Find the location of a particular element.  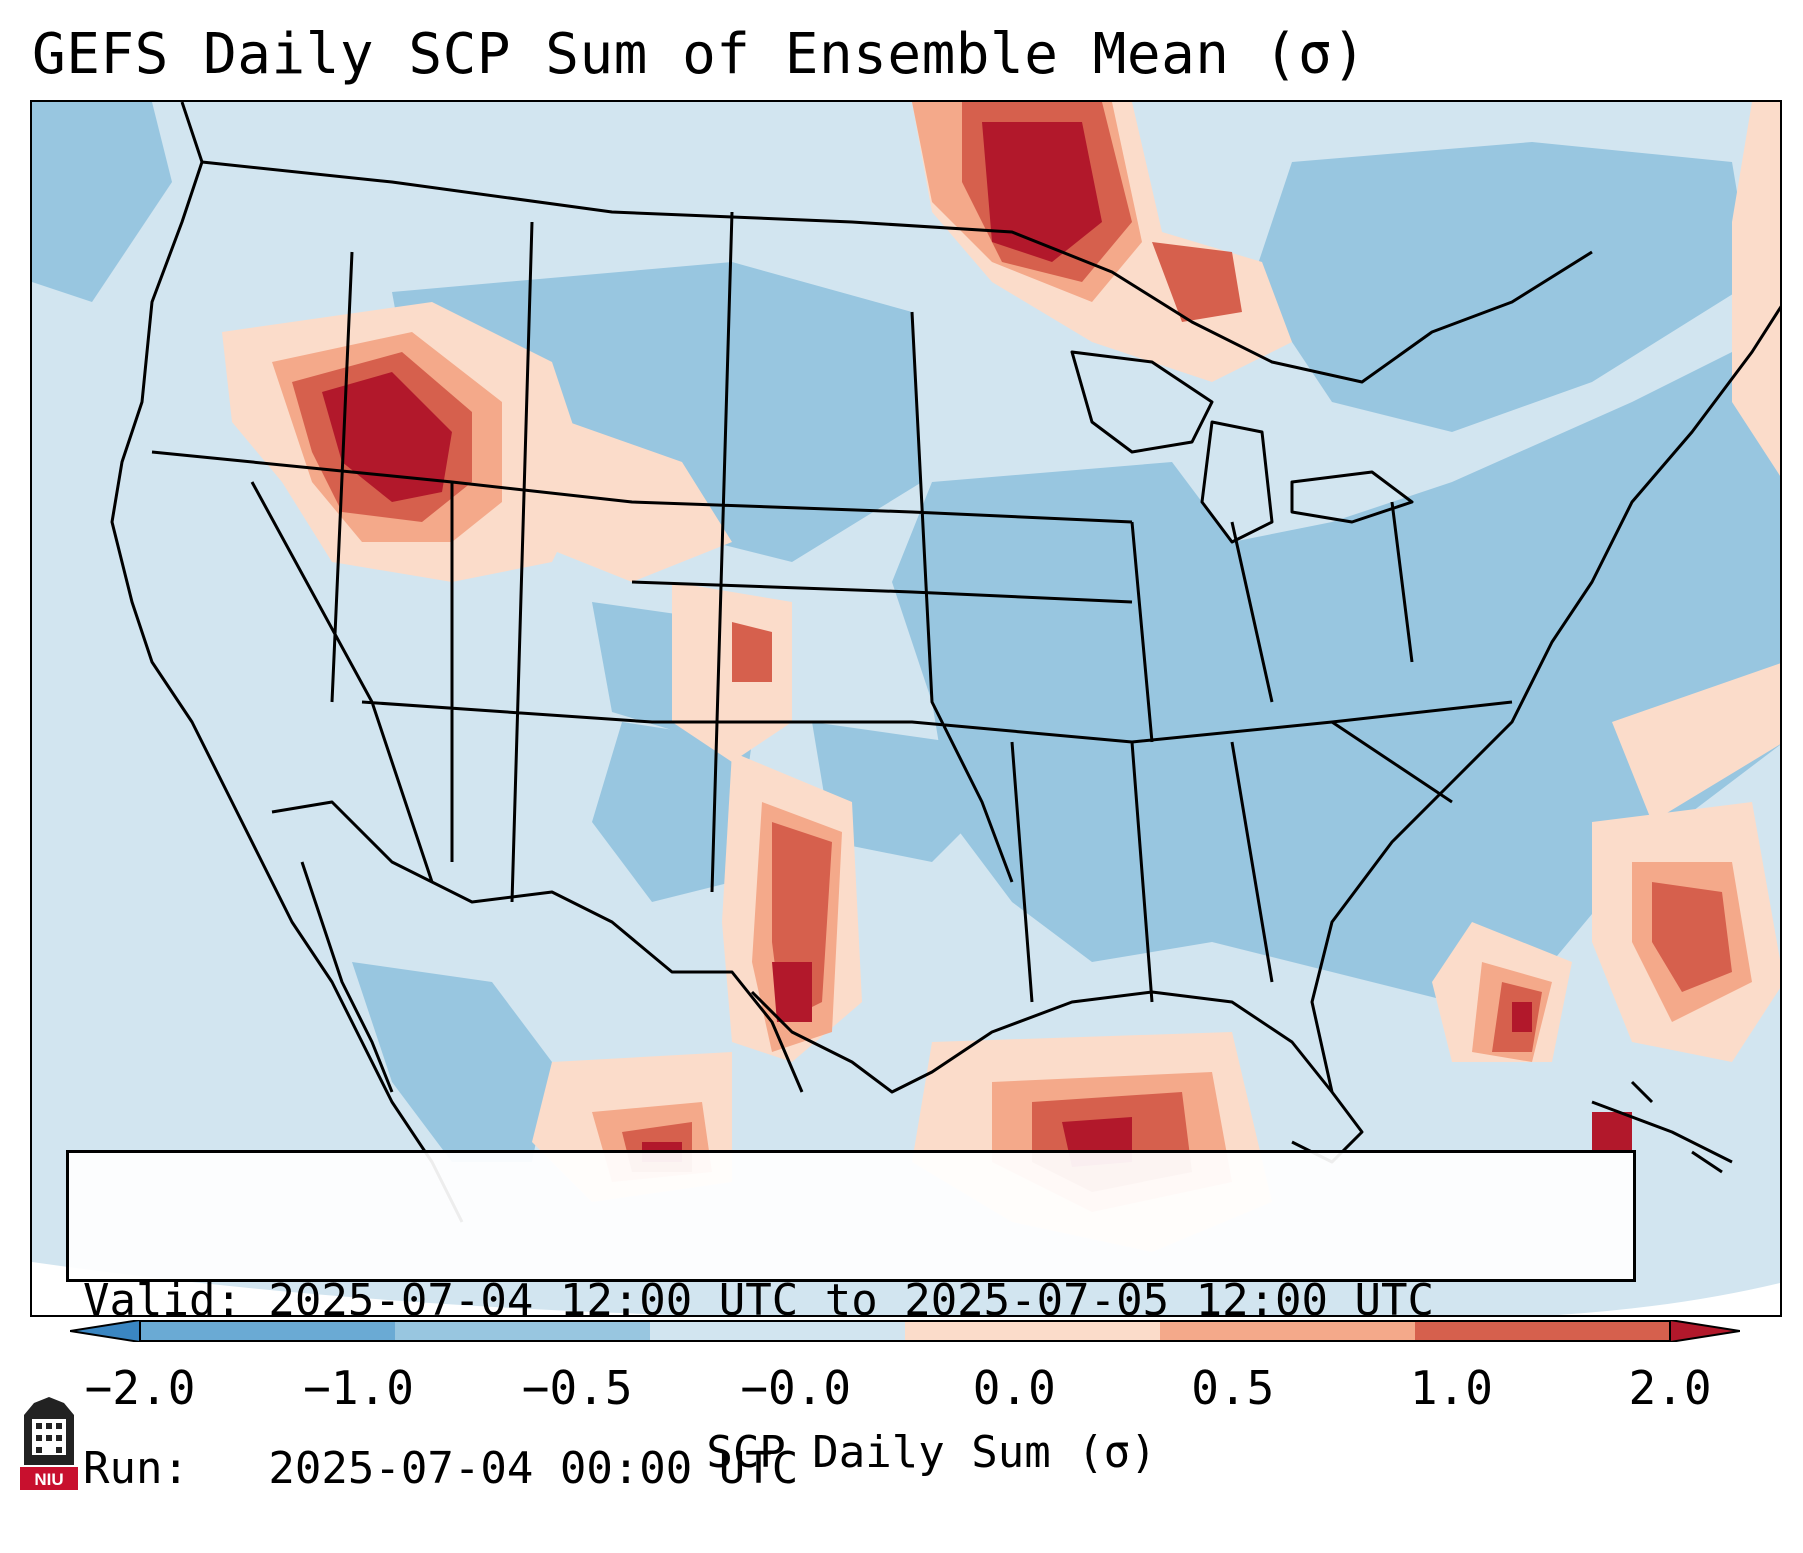

colorbar is located at coordinates (905, 1331).